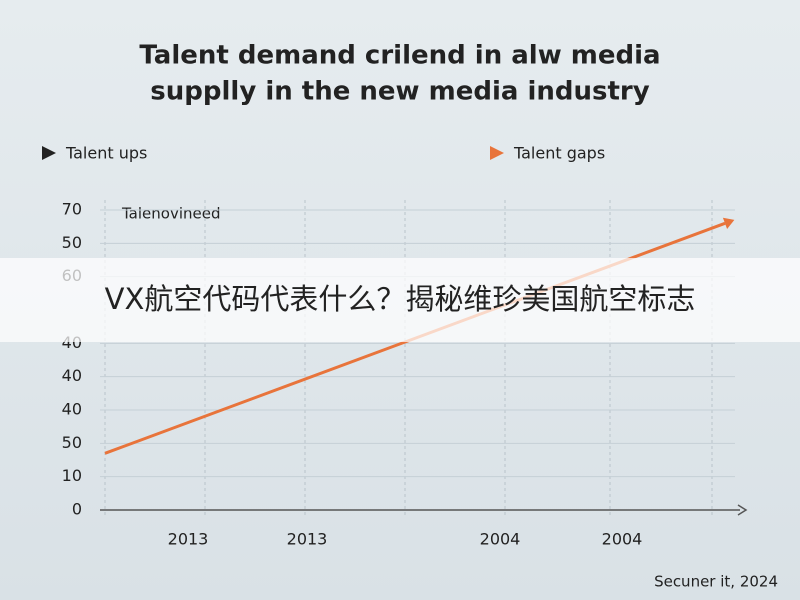 This screenshot has width=800, height=600. What do you see at coordinates (728, 223) in the screenshot?
I see `line-arrowhead` at bounding box center [728, 223].